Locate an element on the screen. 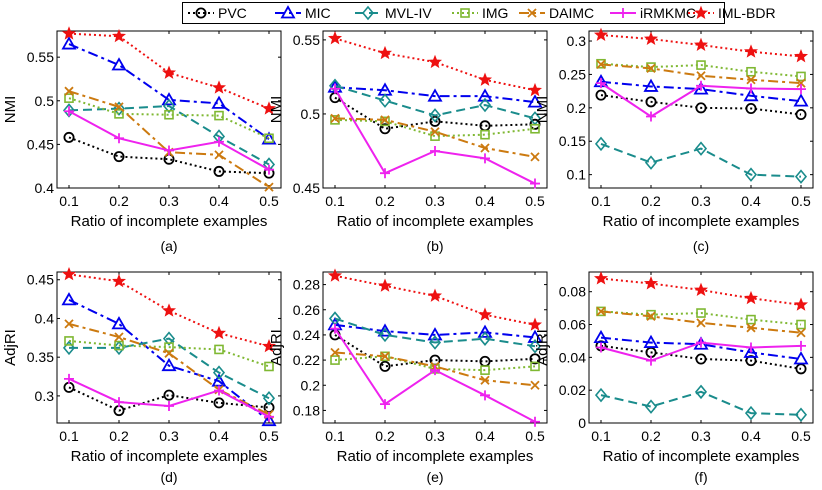  series-irmkmc is located at coordinates (701, 100).